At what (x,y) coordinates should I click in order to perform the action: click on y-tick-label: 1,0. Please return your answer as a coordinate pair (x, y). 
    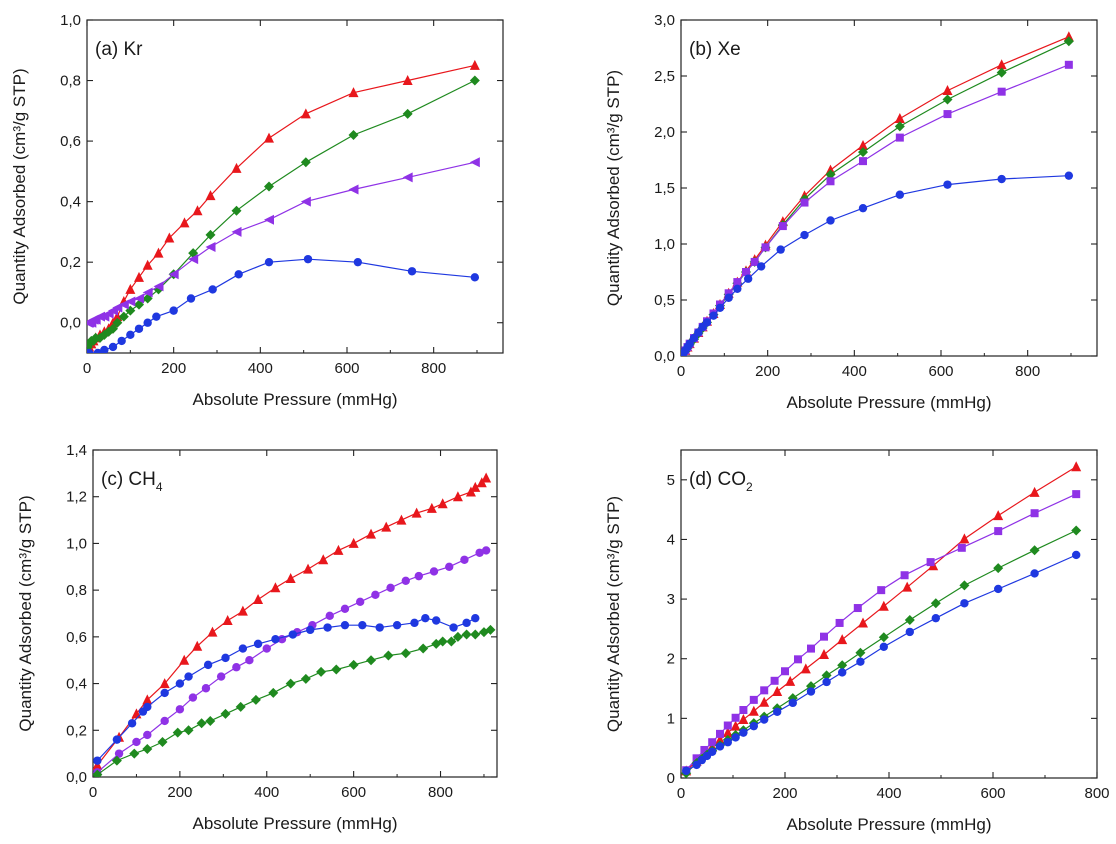
    Looking at the image, I should click on (70, 20).